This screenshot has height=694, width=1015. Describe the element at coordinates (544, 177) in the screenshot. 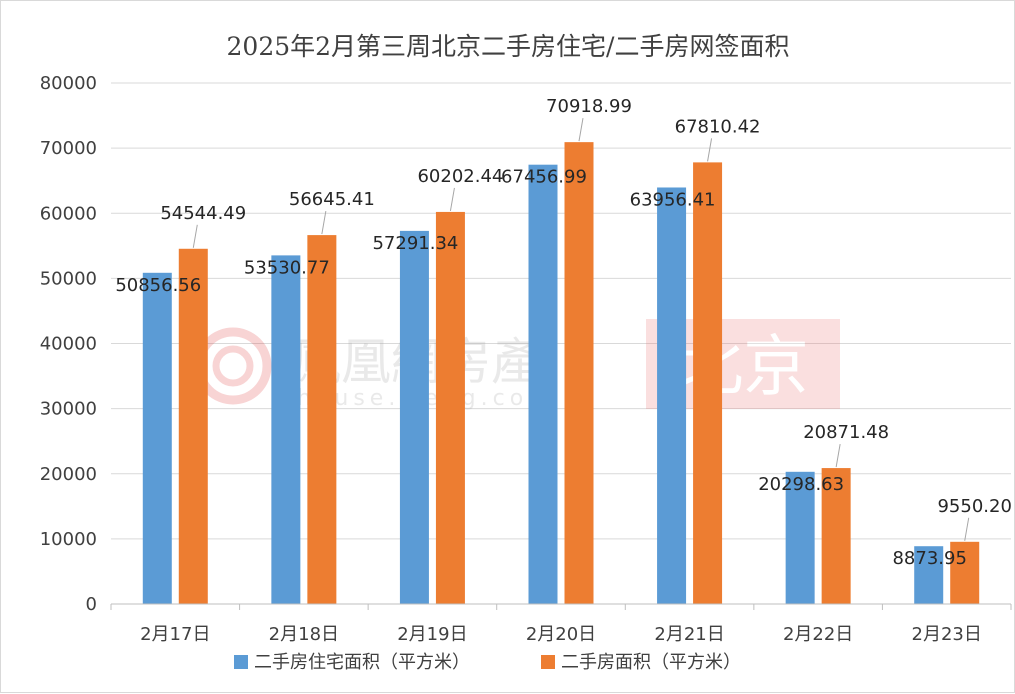

I see `data-label-residential: 67456.99` at that location.